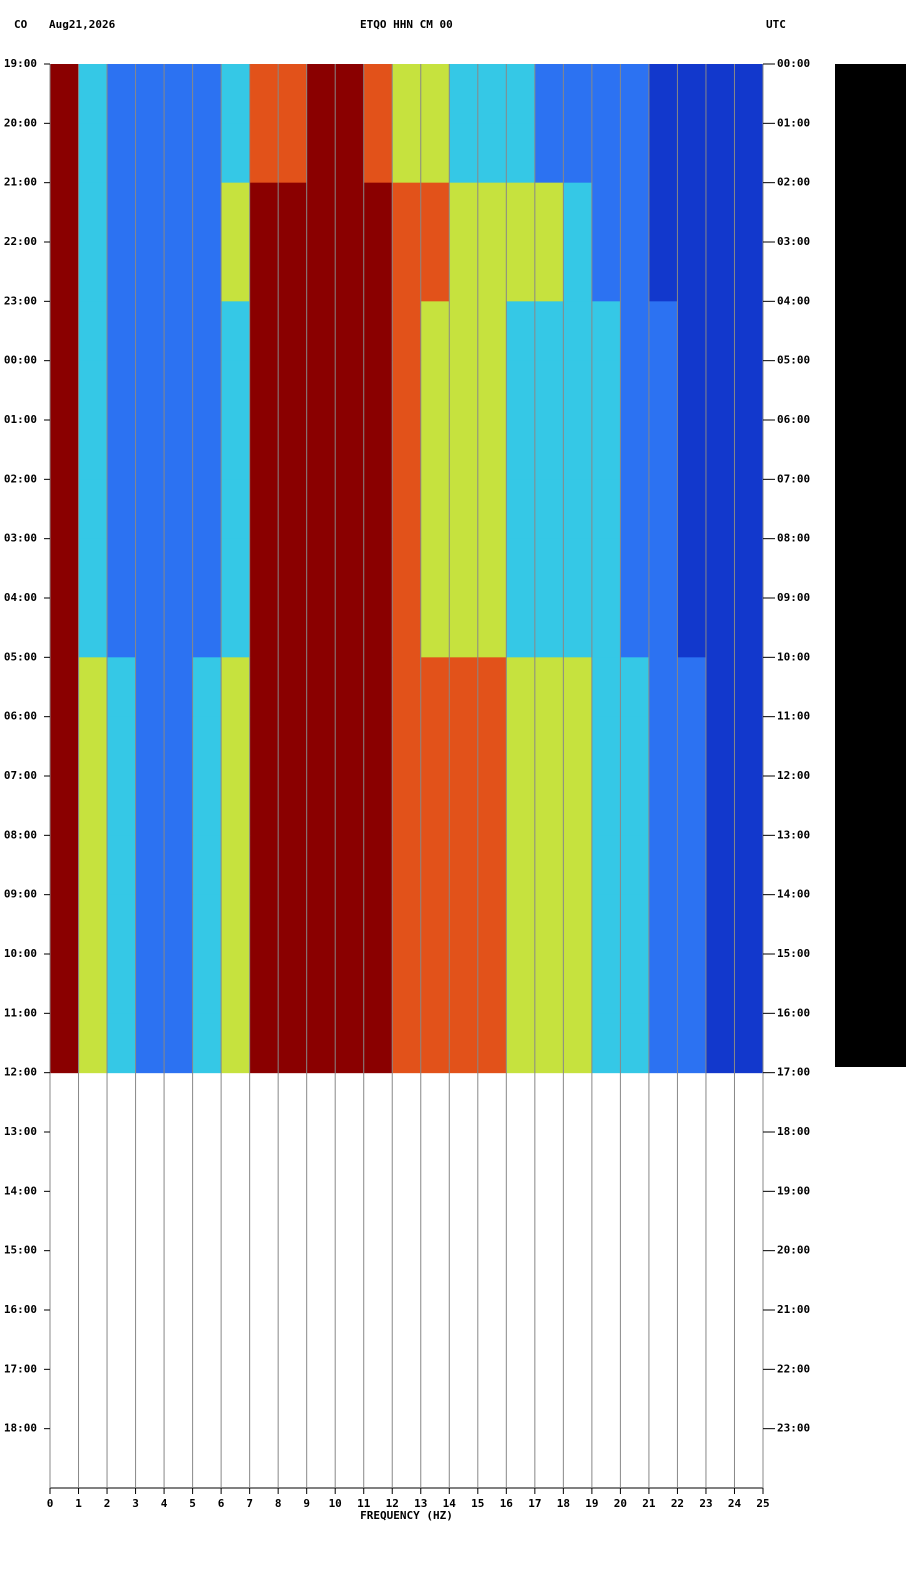  Describe the element at coordinates (364, 1503) in the screenshot. I see `x-tick-label: 11` at that location.